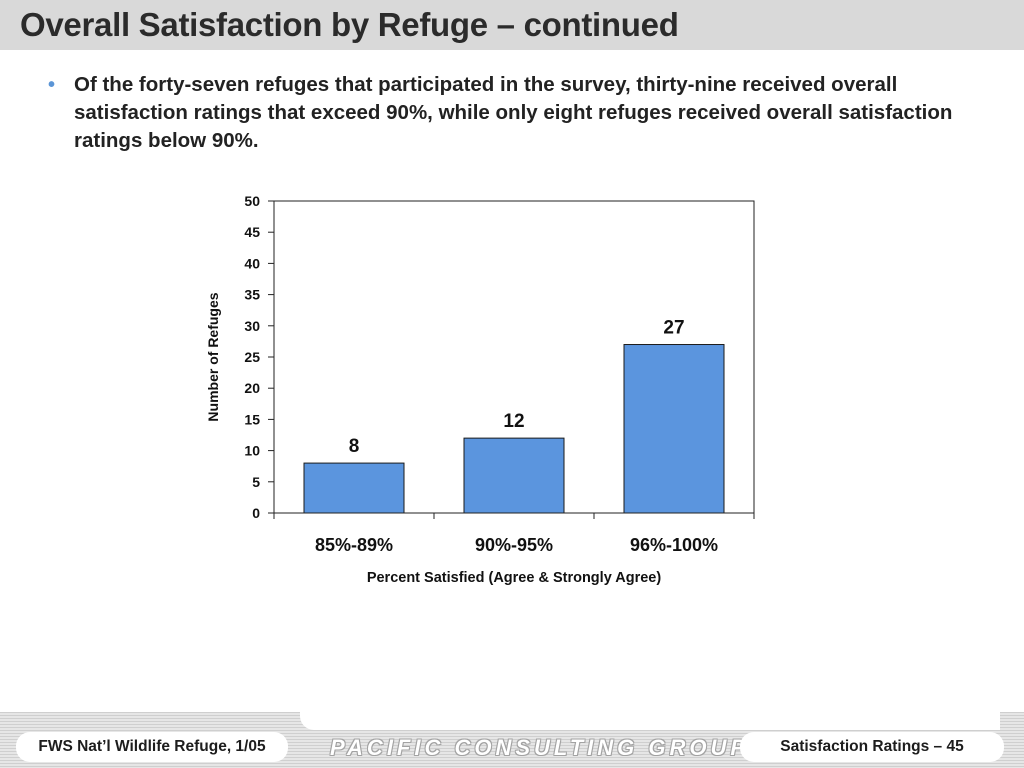 This screenshot has height=768, width=1024. I want to click on y-tick-label: 10, so click(252, 451).